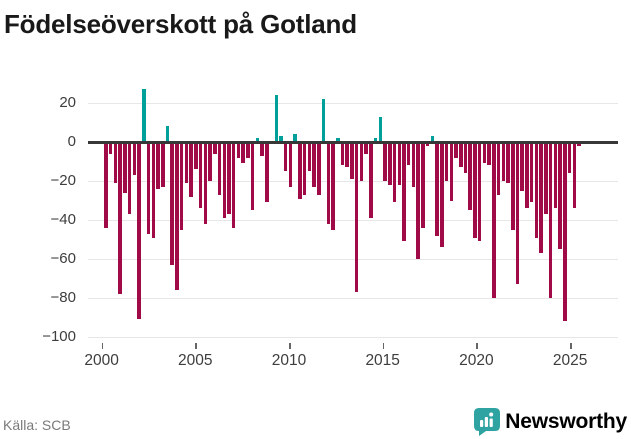  I want to click on bar-2010Q1, so click(295, 138).